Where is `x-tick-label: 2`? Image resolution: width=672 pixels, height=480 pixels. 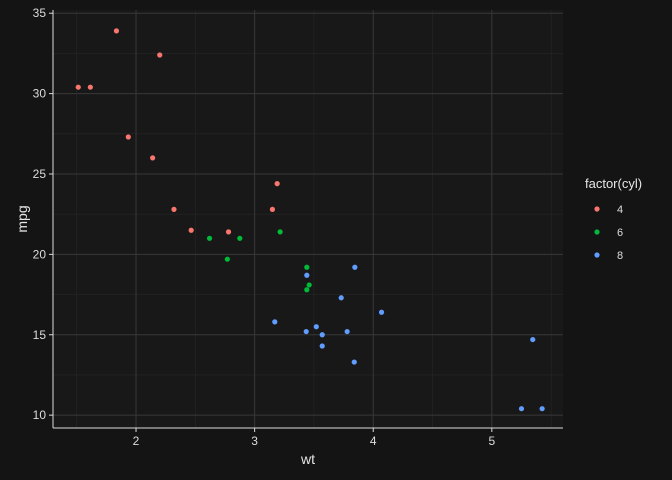 x-tick-label: 2 is located at coordinates (136, 441).